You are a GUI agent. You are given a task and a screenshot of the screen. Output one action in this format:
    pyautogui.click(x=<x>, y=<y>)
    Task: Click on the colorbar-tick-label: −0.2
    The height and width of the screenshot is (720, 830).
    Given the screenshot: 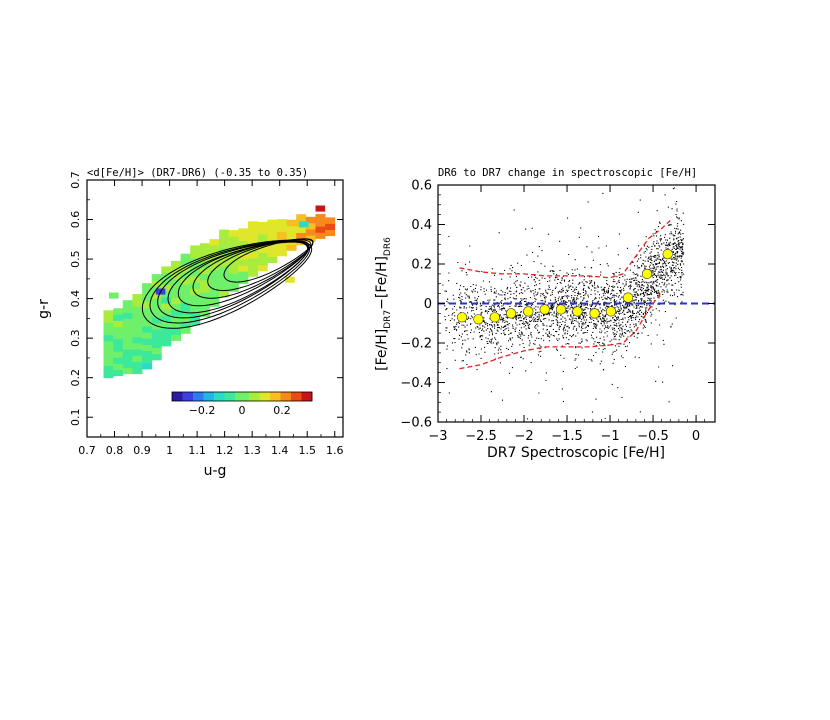 What is the action you would take?
    pyautogui.click(x=202, y=410)
    